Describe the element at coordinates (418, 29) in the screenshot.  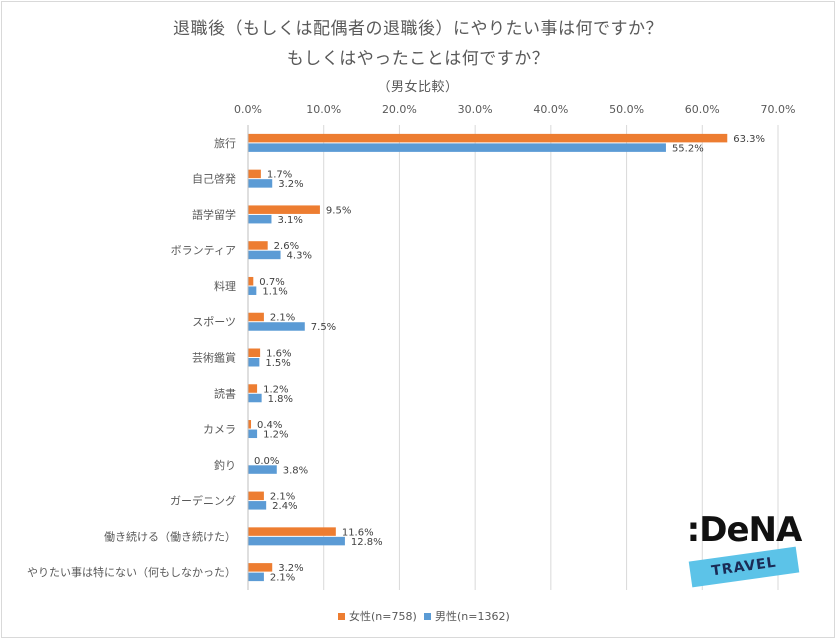
I see `chart-title: 退職後（もしくは配偶者の退職後）にやりたい事は何ですか？` at that location.